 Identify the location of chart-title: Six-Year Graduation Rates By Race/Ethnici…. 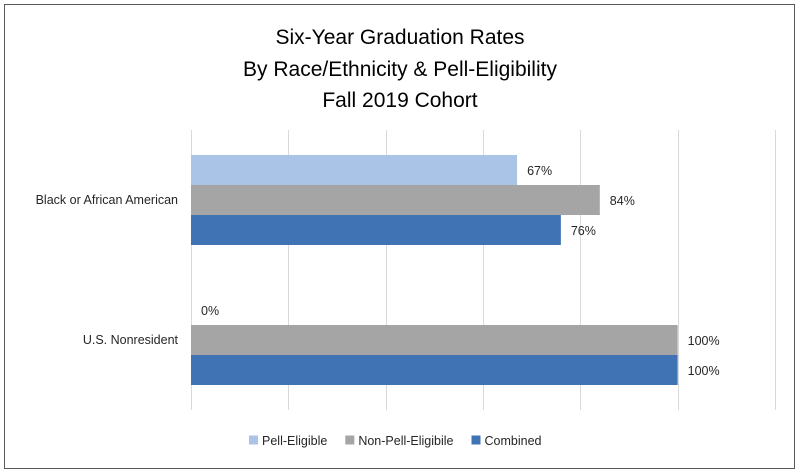
(400, 69).